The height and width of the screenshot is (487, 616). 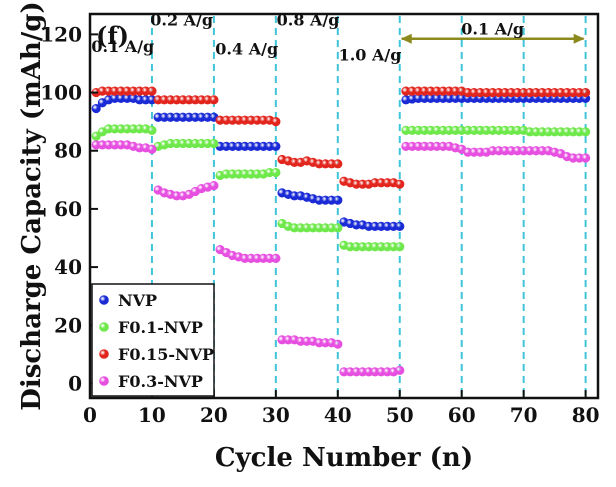 What do you see at coordinates (462, 415) in the screenshot?
I see `x-tick-label: 60` at bounding box center [462, 415].